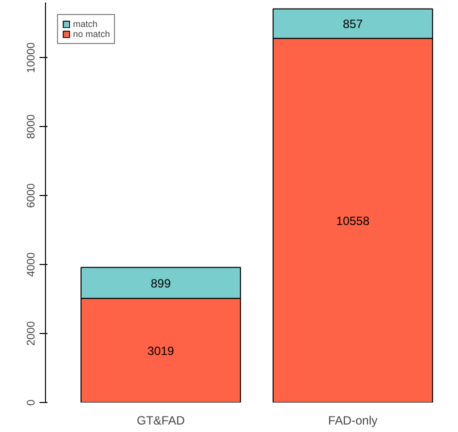  I want to click on data-label: 3019, so click(160, 351).